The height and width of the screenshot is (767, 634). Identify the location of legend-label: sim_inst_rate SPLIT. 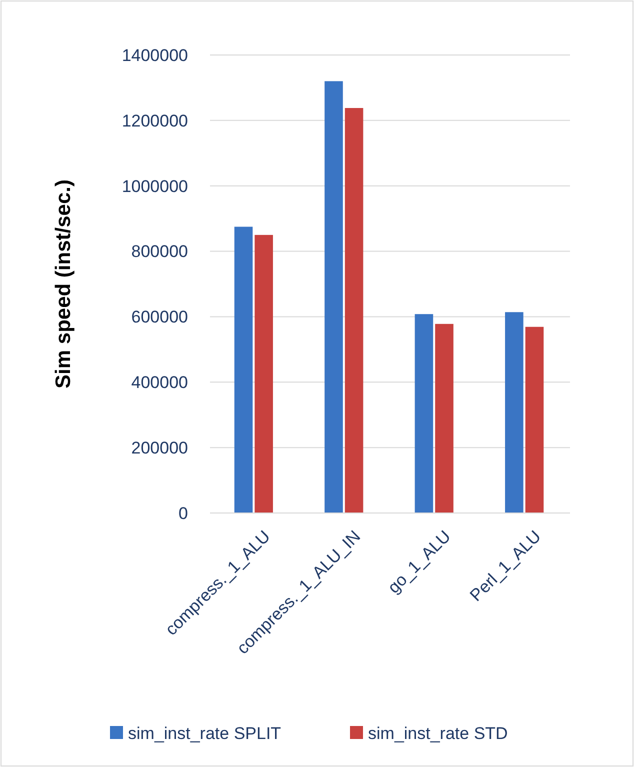
(205, 733).